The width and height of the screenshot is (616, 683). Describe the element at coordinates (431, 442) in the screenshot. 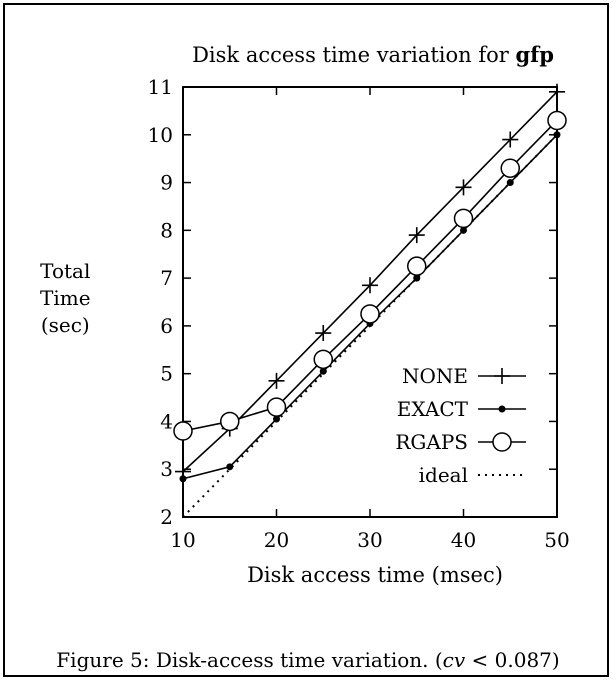

I see `legend-rgaps-label: RGAPS` at that location.